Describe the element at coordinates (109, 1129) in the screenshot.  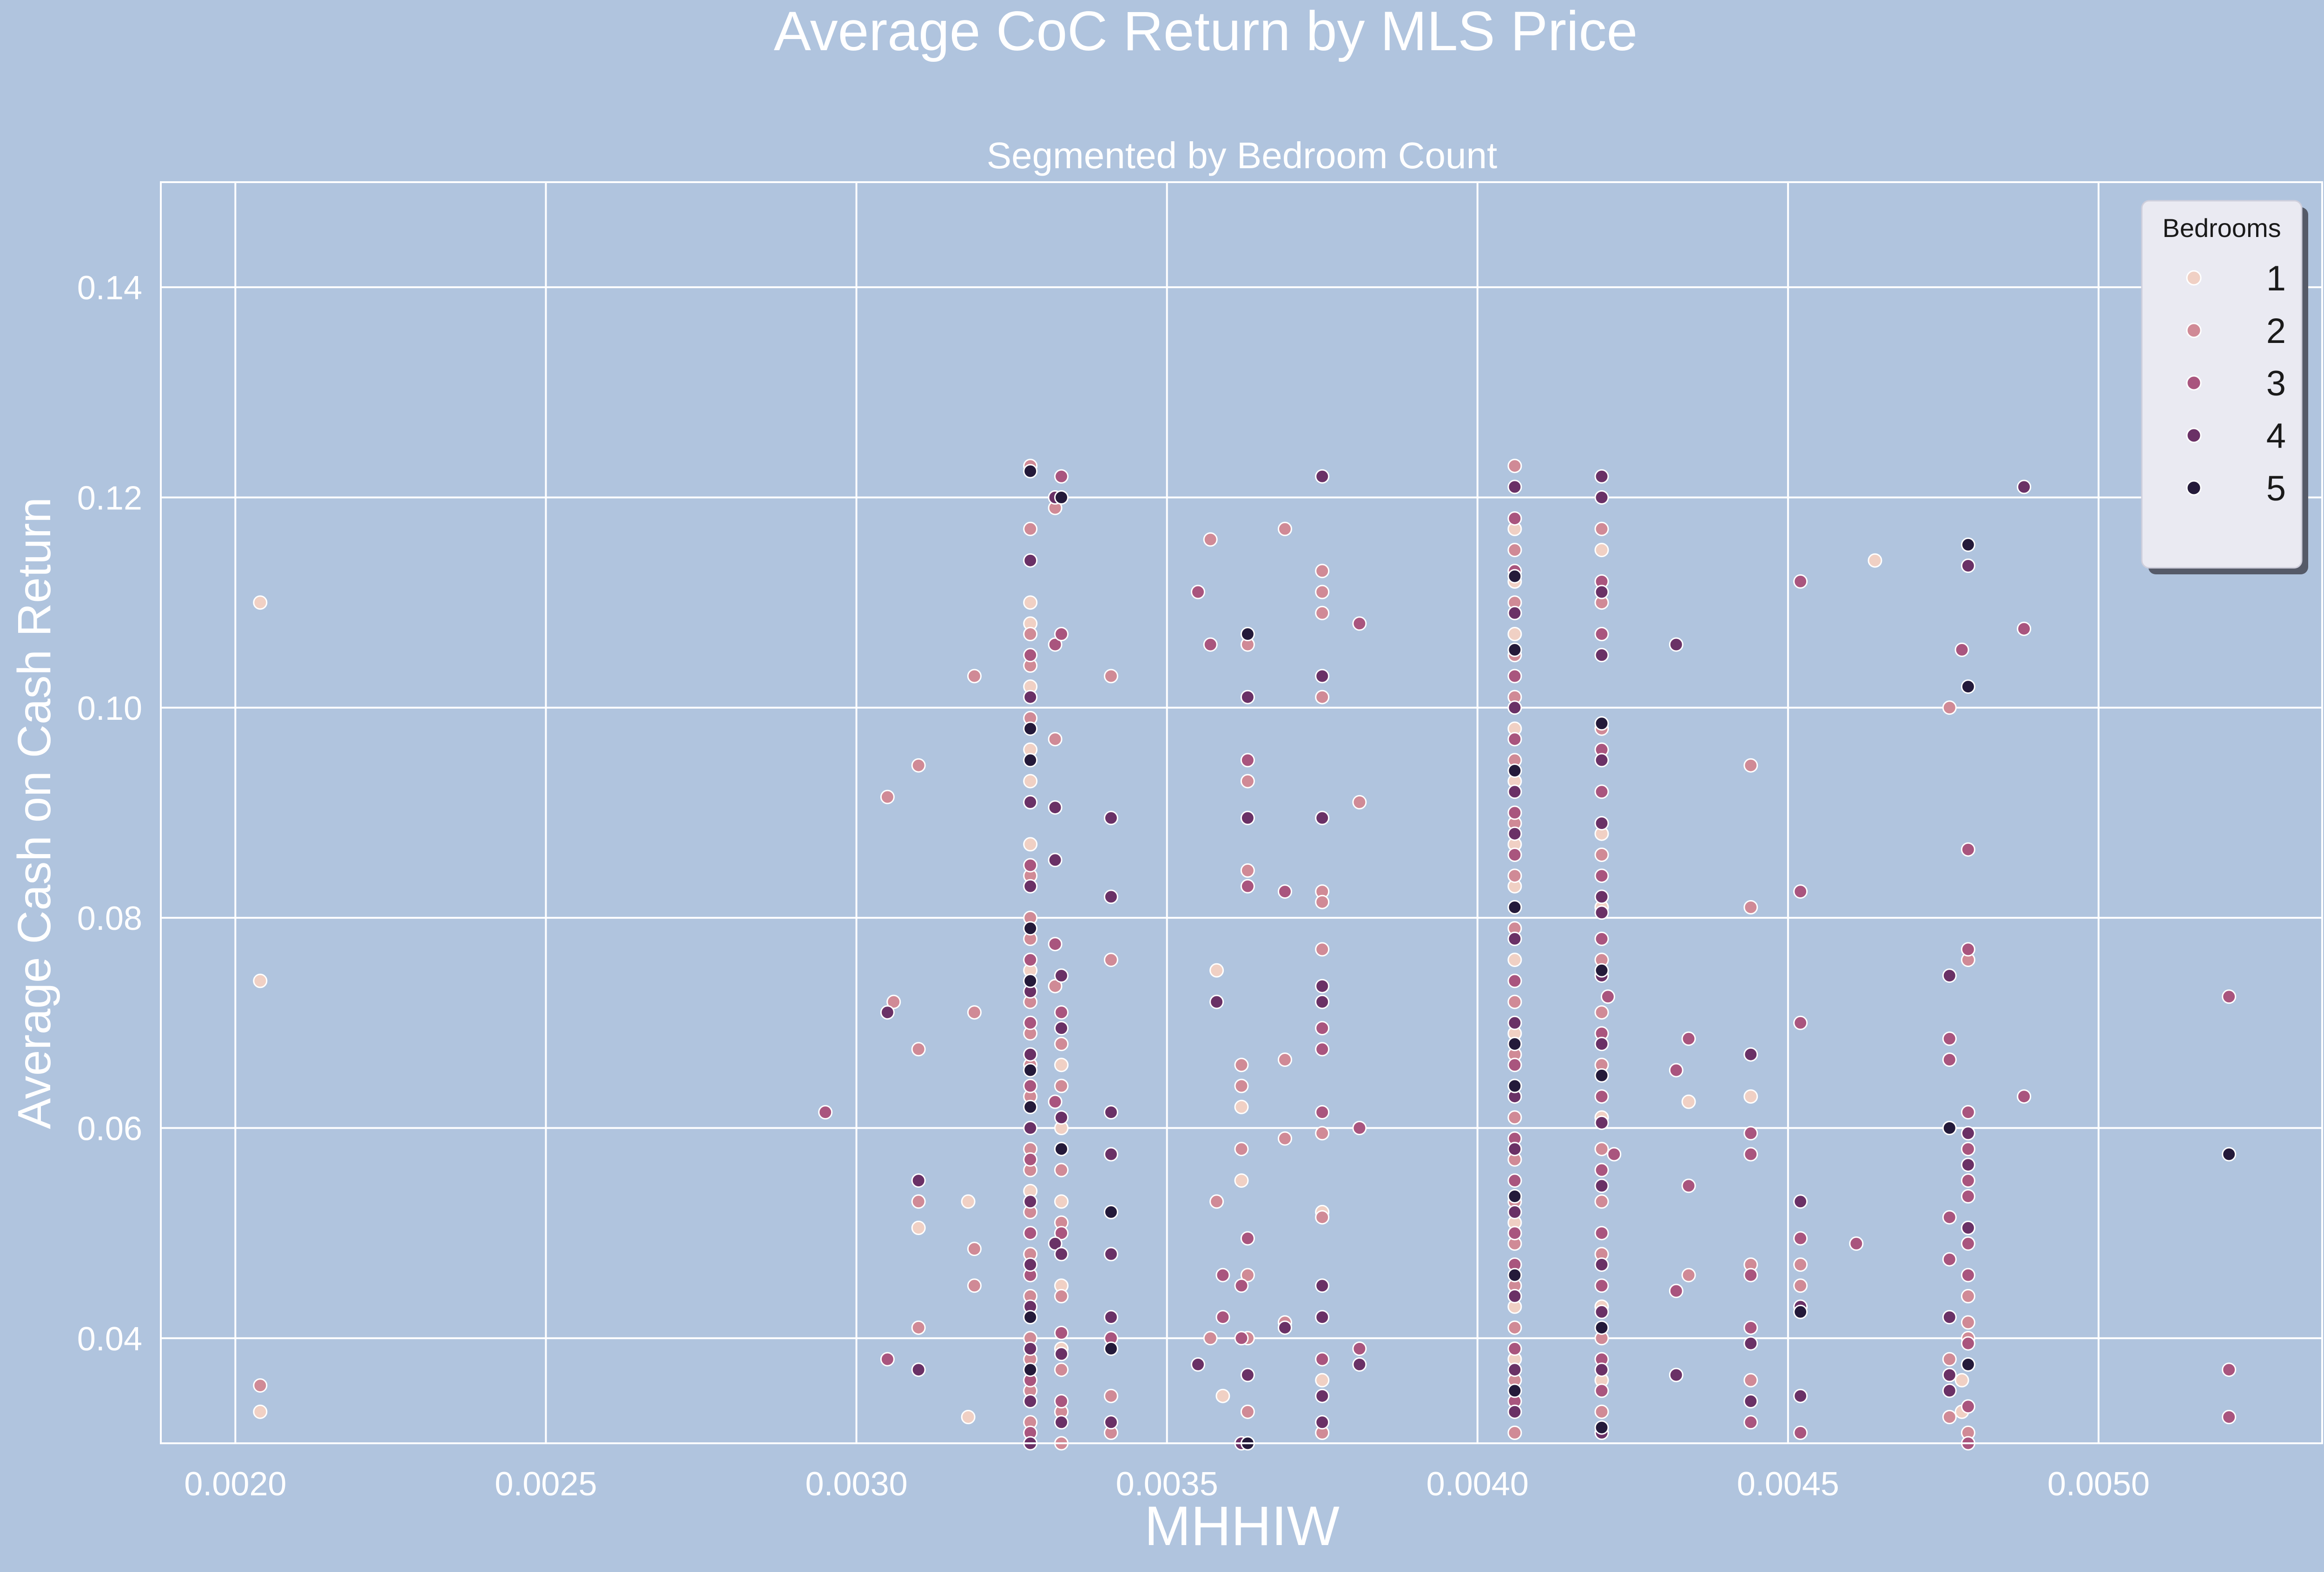
I see `y-tick-label: 0.06` at that location.